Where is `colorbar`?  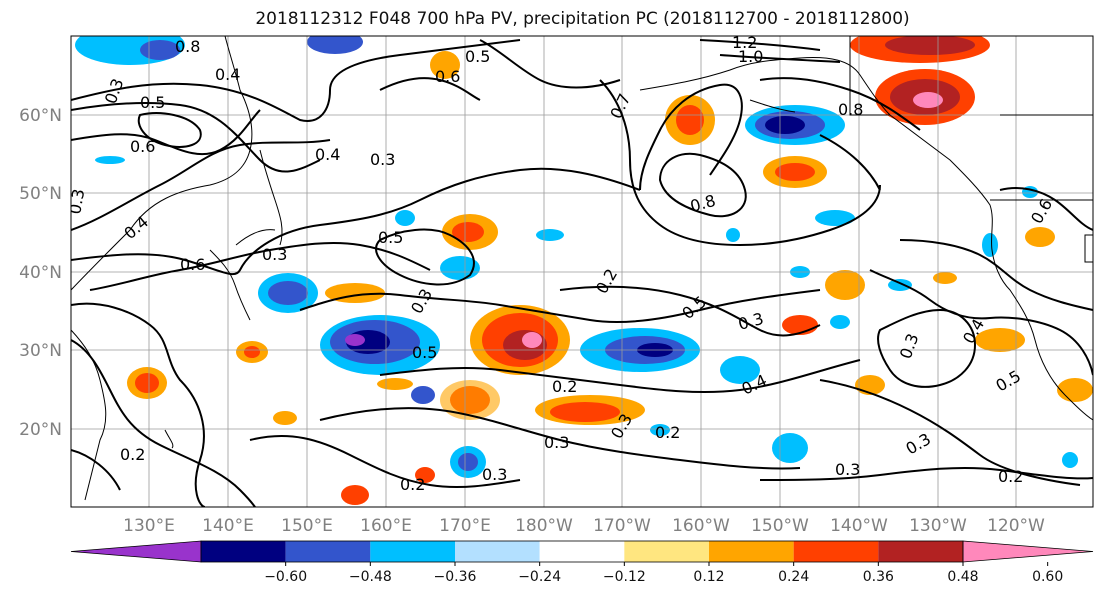
colorbar is located at coordinates (582, 551).